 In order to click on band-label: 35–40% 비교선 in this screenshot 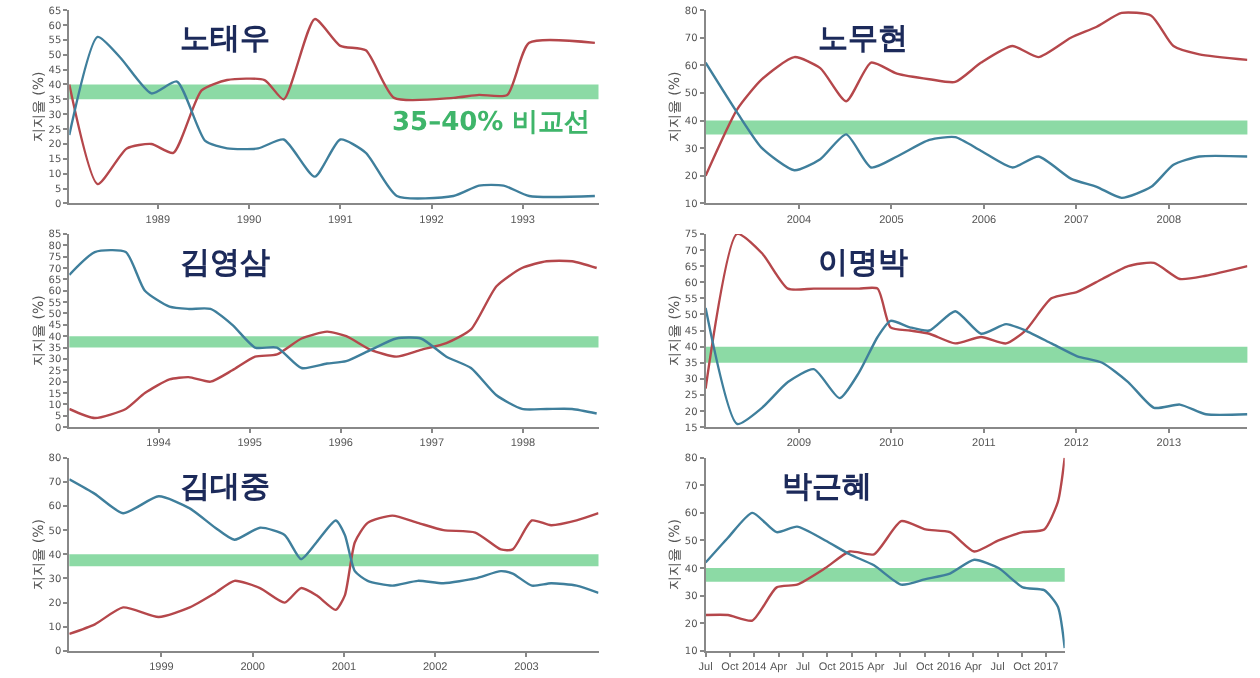, I will do `click(491, 123)`.